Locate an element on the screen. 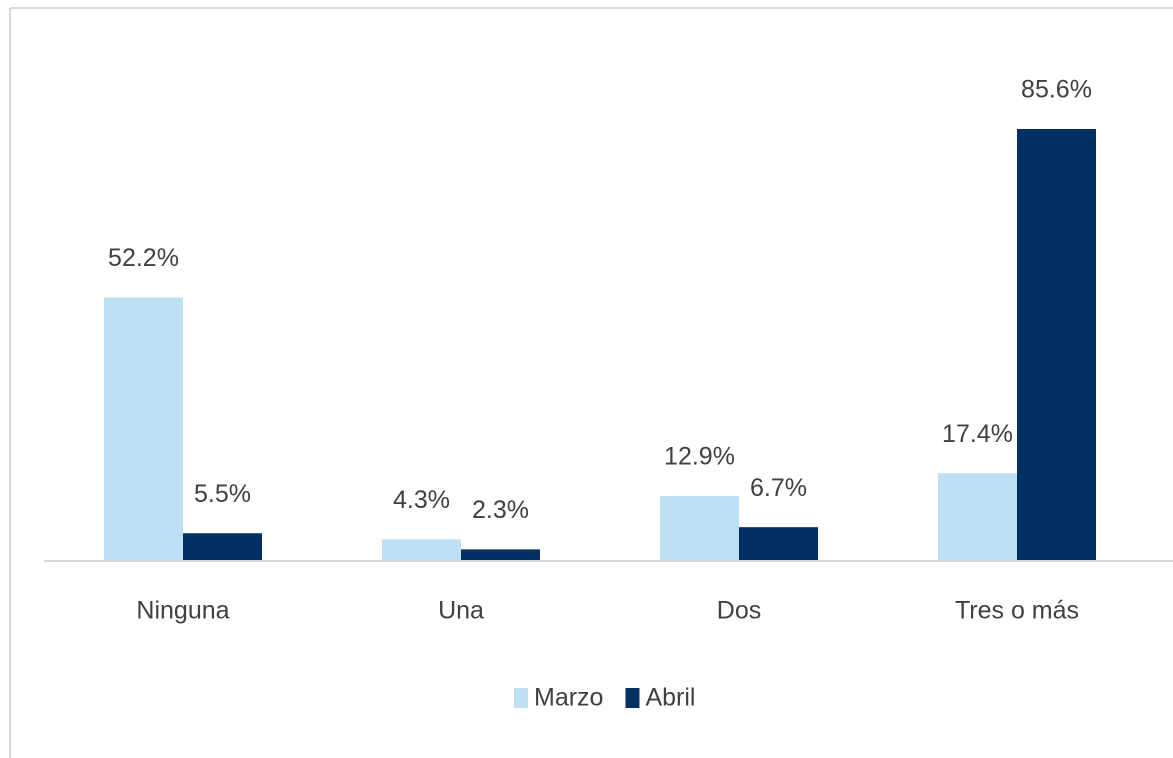 Image resolution: width=1173 pixels, height=758 pixels. x-tick-label: Dos is located at coordinates (739, 611).